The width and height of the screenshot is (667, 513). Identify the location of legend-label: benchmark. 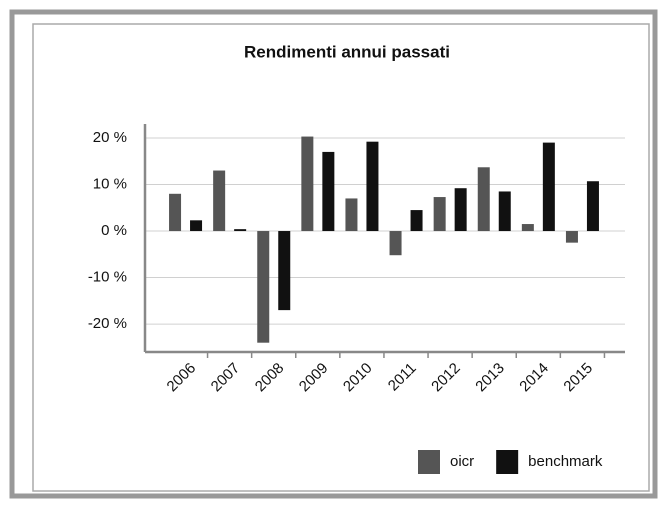
(565, 461).